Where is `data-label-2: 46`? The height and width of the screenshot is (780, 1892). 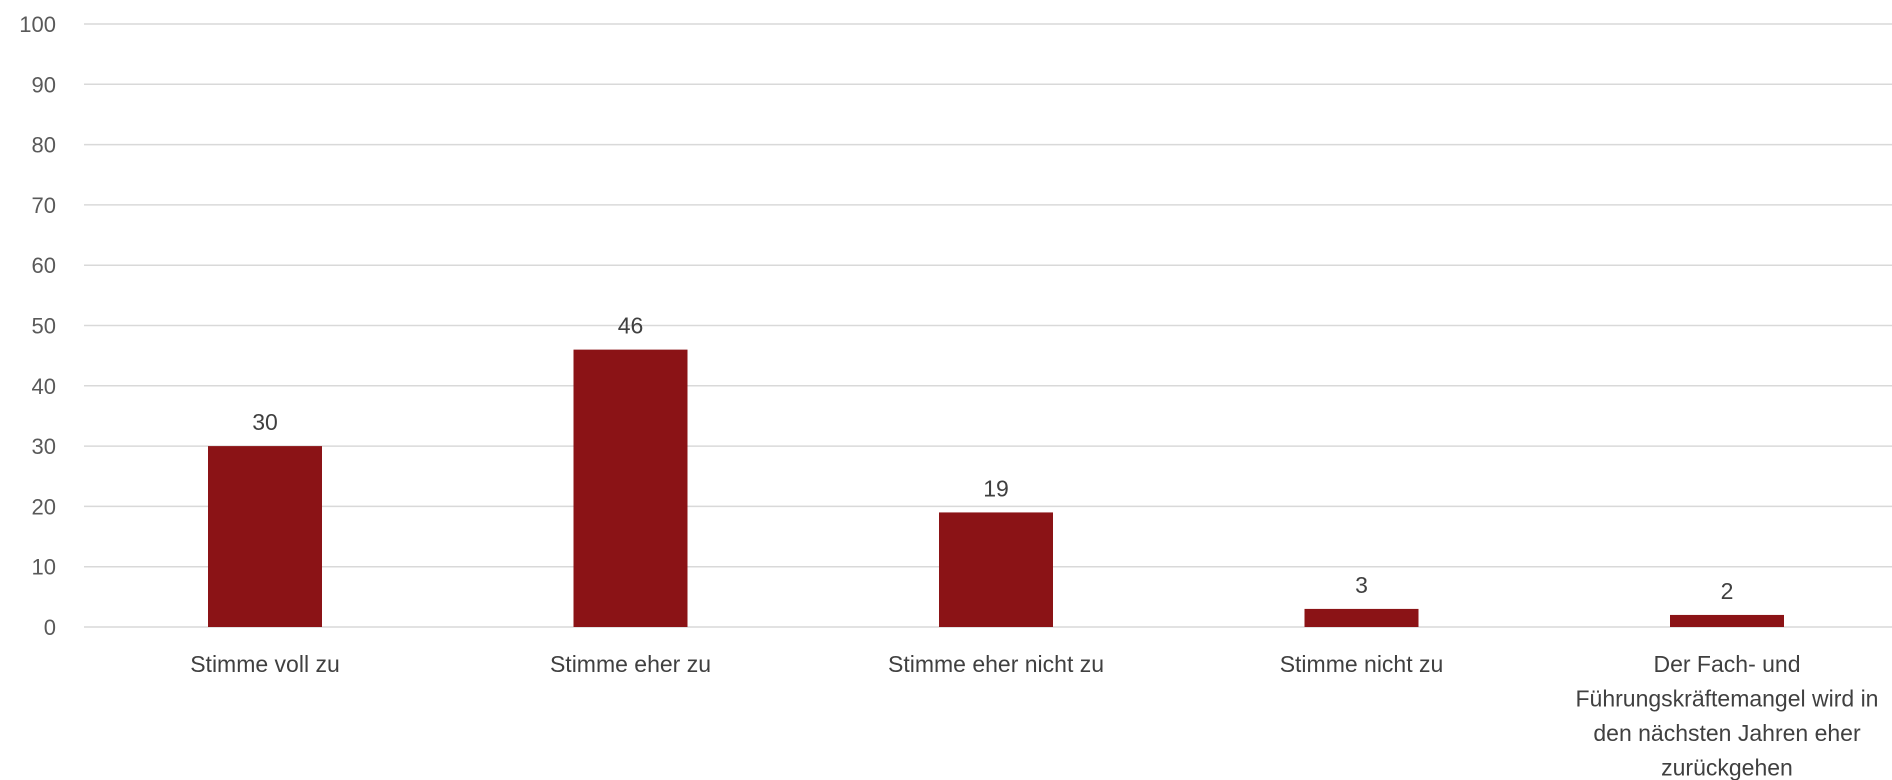 data-label-2: 46 is located at coordinates (631, 326).